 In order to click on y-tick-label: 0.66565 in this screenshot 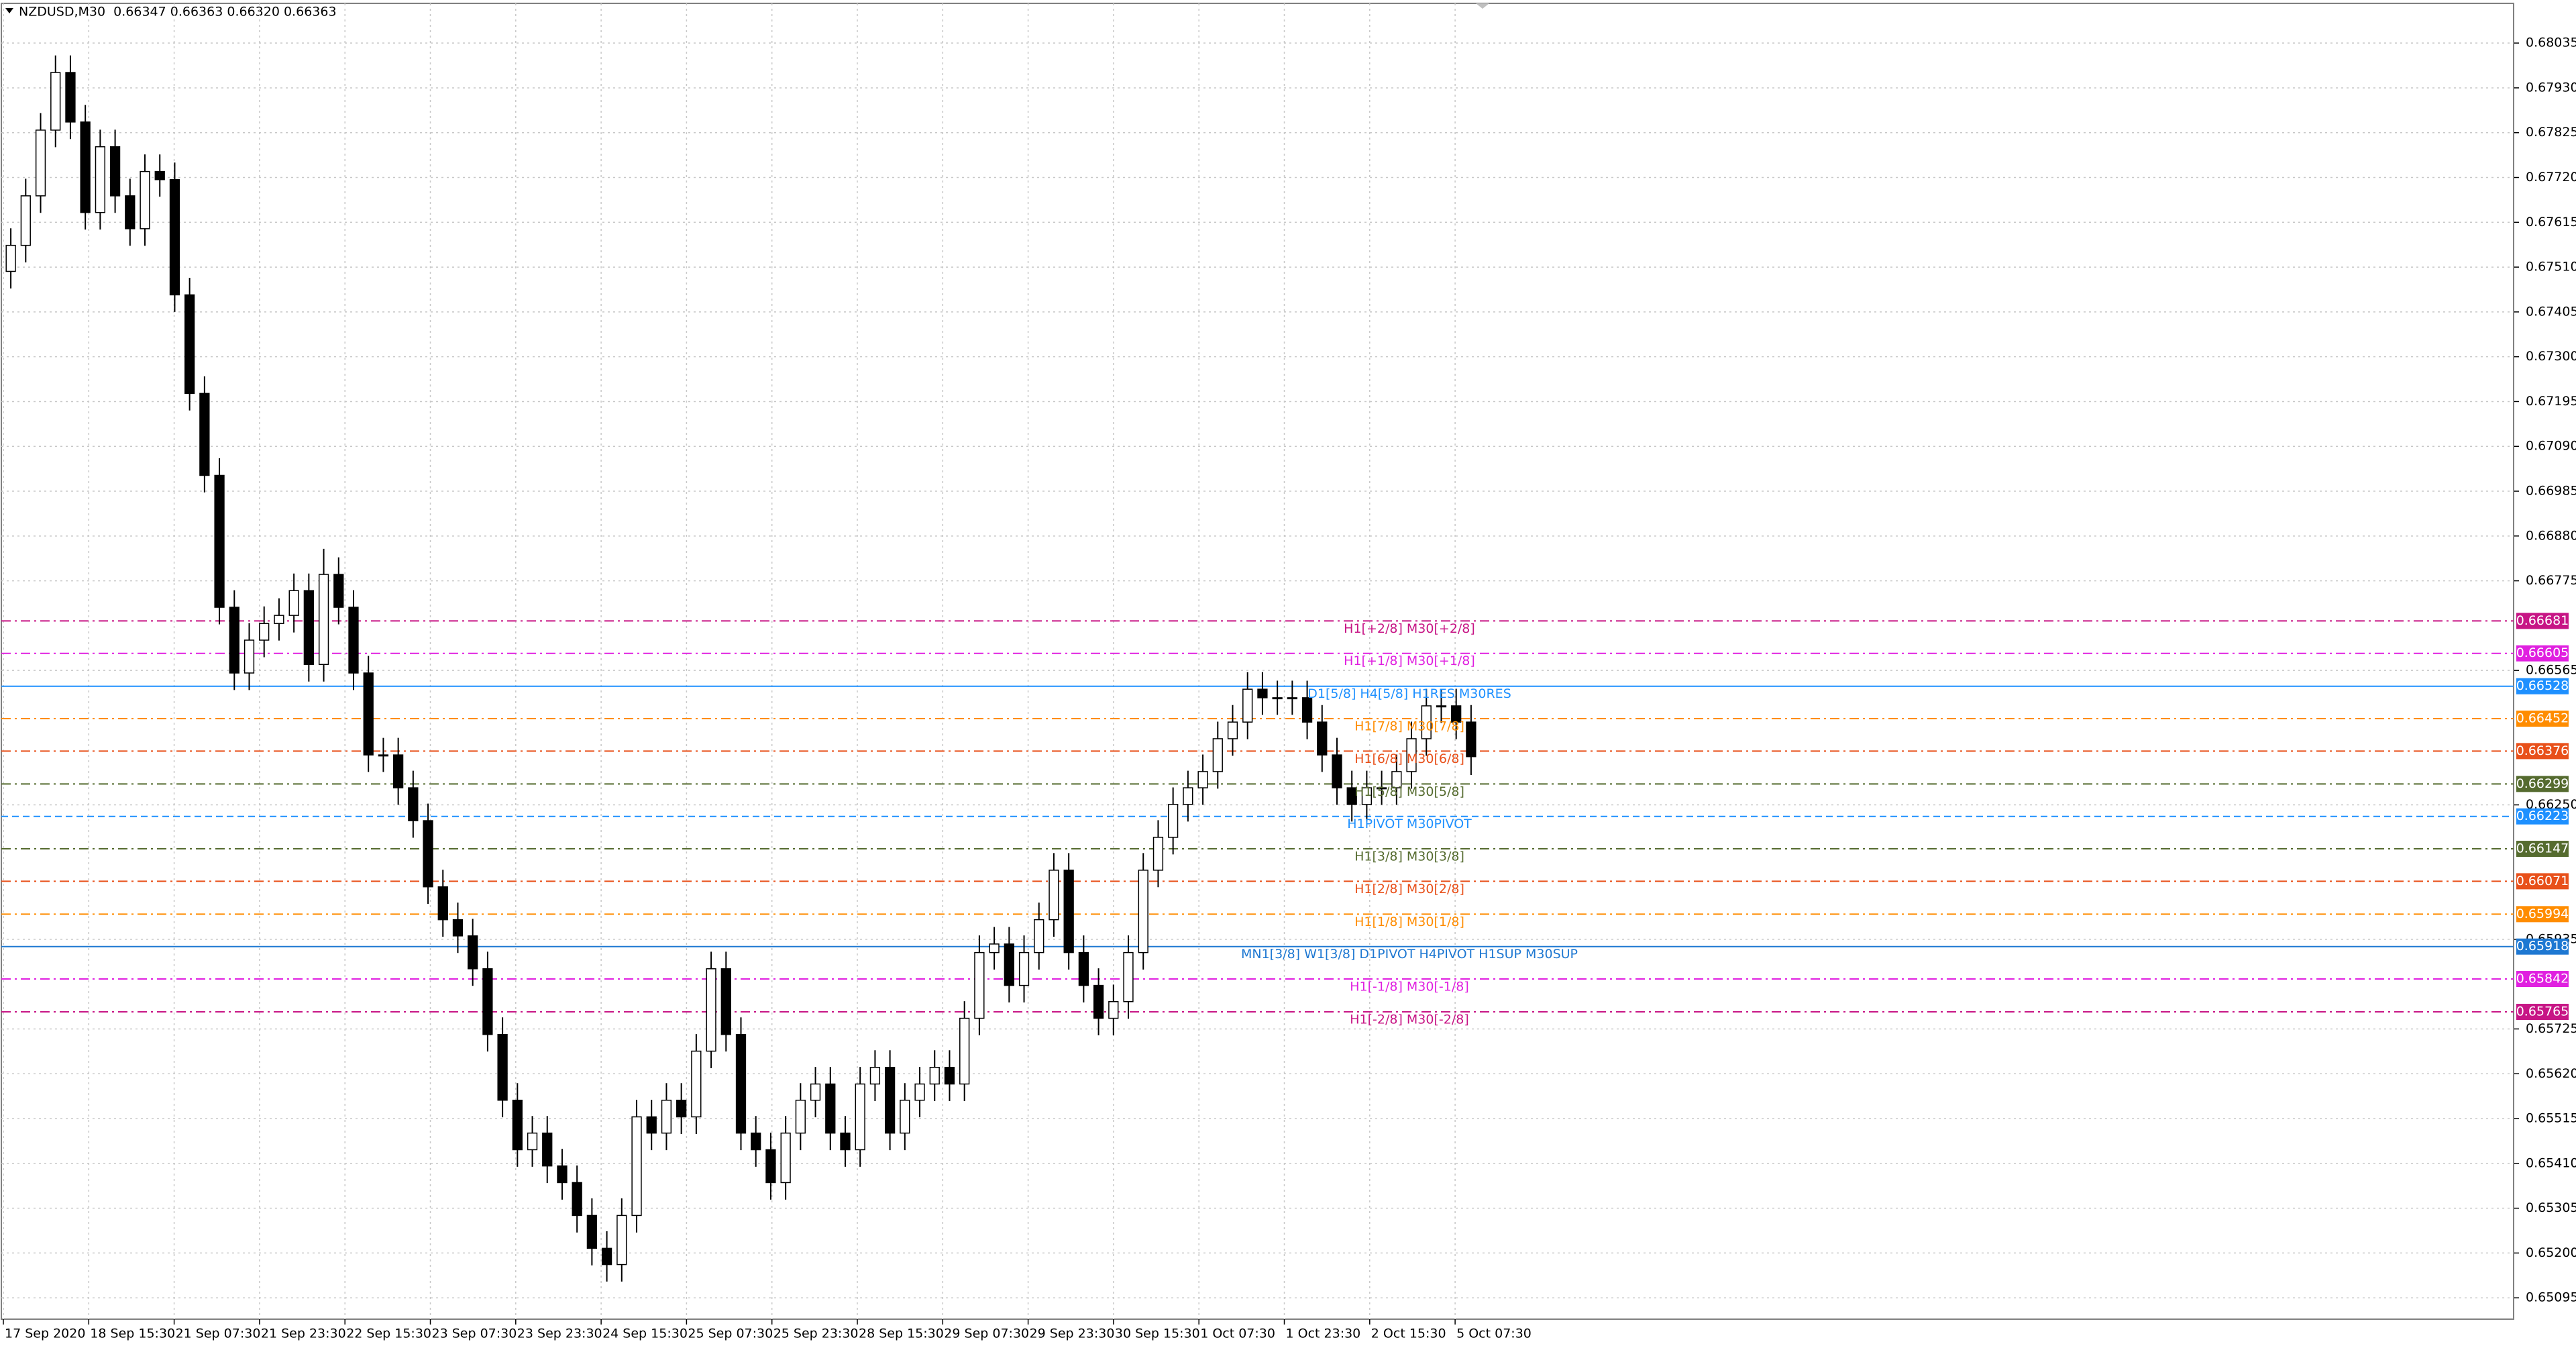, I will do `click(2551, 670)`.